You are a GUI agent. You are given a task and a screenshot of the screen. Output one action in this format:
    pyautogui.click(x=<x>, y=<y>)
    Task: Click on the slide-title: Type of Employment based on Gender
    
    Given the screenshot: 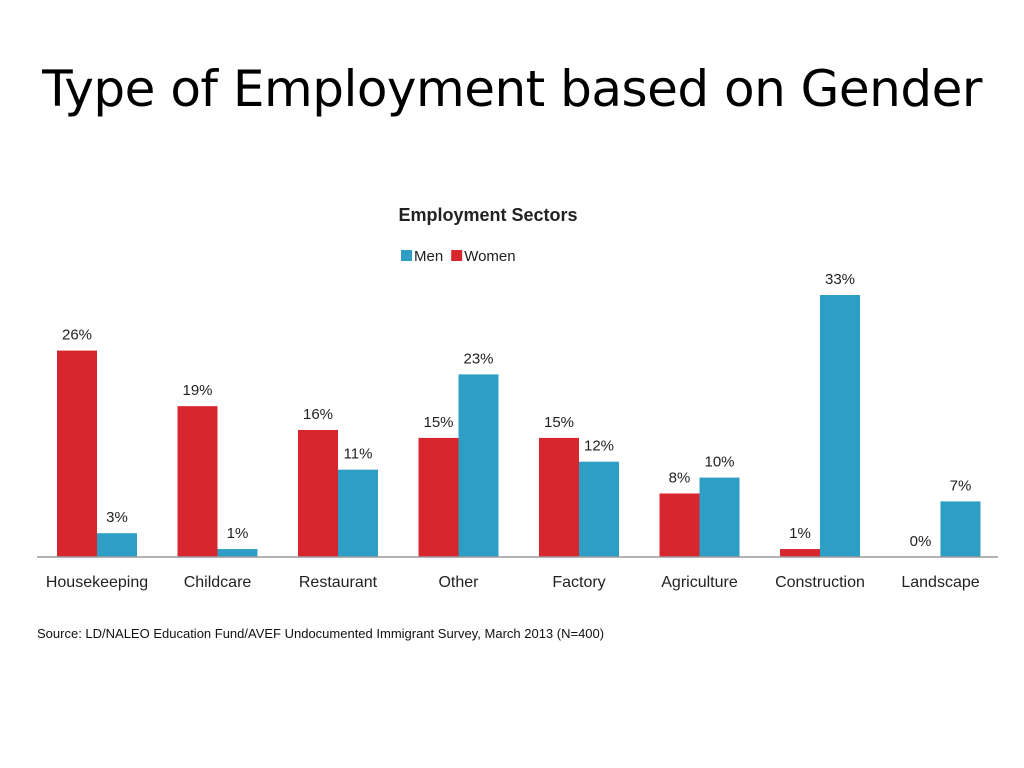 What is the action you would take?
    pyautogui.click(x=512, y=89)
    